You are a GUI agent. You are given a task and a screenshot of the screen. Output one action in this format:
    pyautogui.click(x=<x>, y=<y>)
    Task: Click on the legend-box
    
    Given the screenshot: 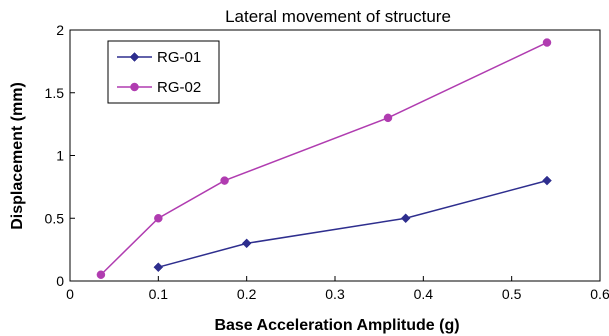 What is the action you would take?
    pyautogui.click(x=163, y=72)
    